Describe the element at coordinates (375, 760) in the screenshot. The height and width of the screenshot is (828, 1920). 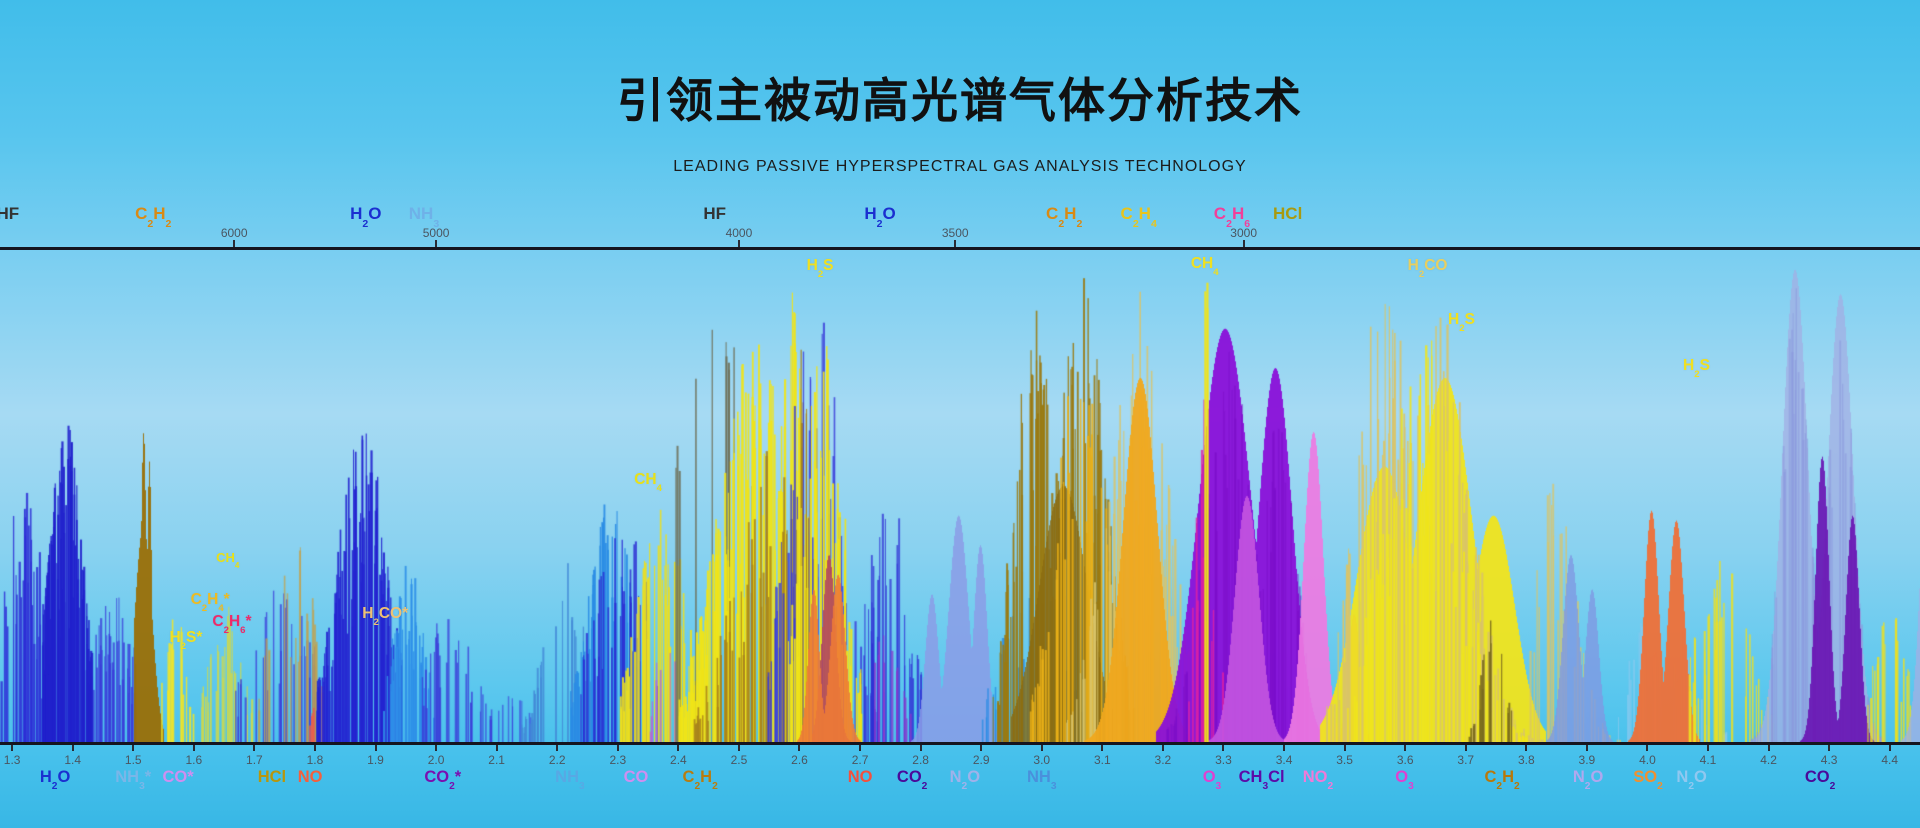
I see `bottom-tick-label-1.9: 1.9` at that location.